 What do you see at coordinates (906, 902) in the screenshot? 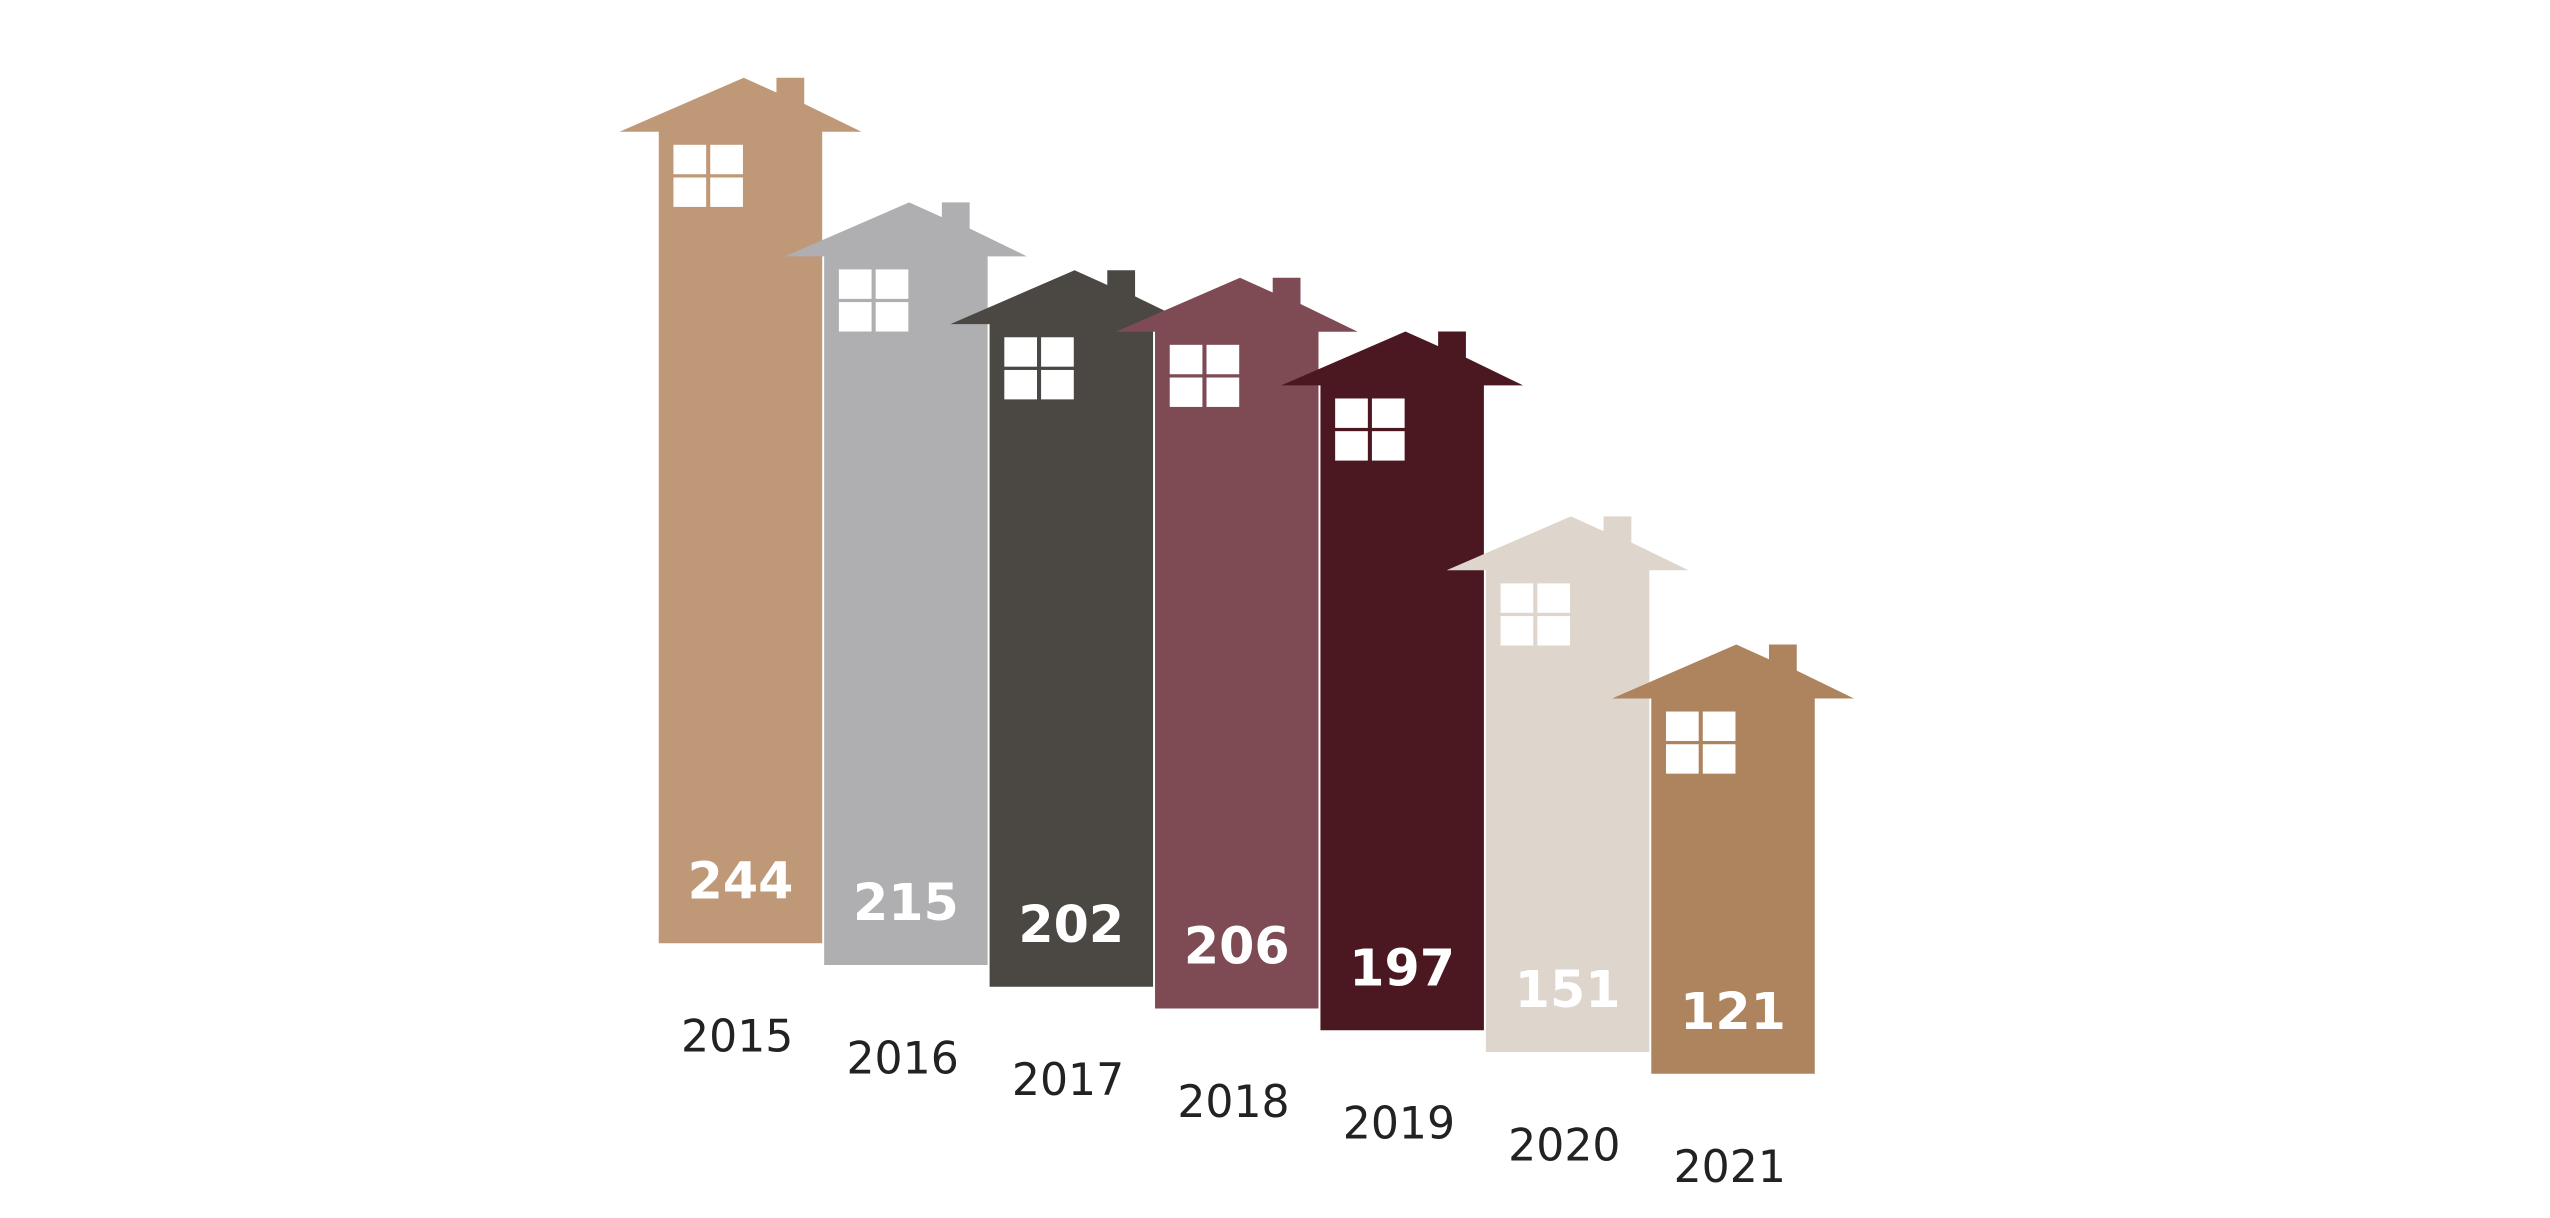
I see `value-label: 215` at bounding box center [906, 902].